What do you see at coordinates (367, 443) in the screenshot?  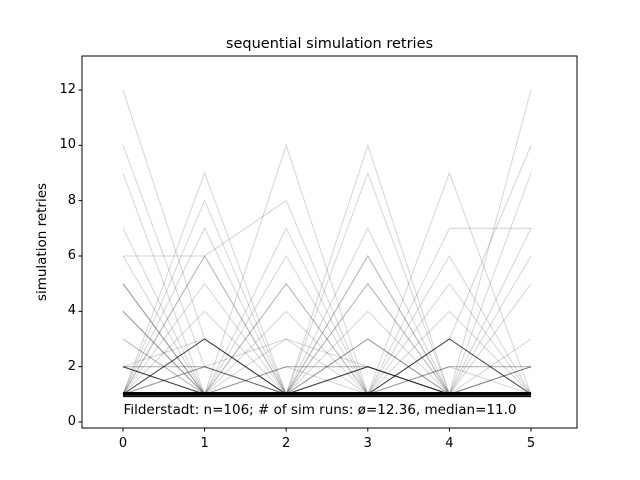 I see `x-tick-label: 3` at bounding box center [367, 443].